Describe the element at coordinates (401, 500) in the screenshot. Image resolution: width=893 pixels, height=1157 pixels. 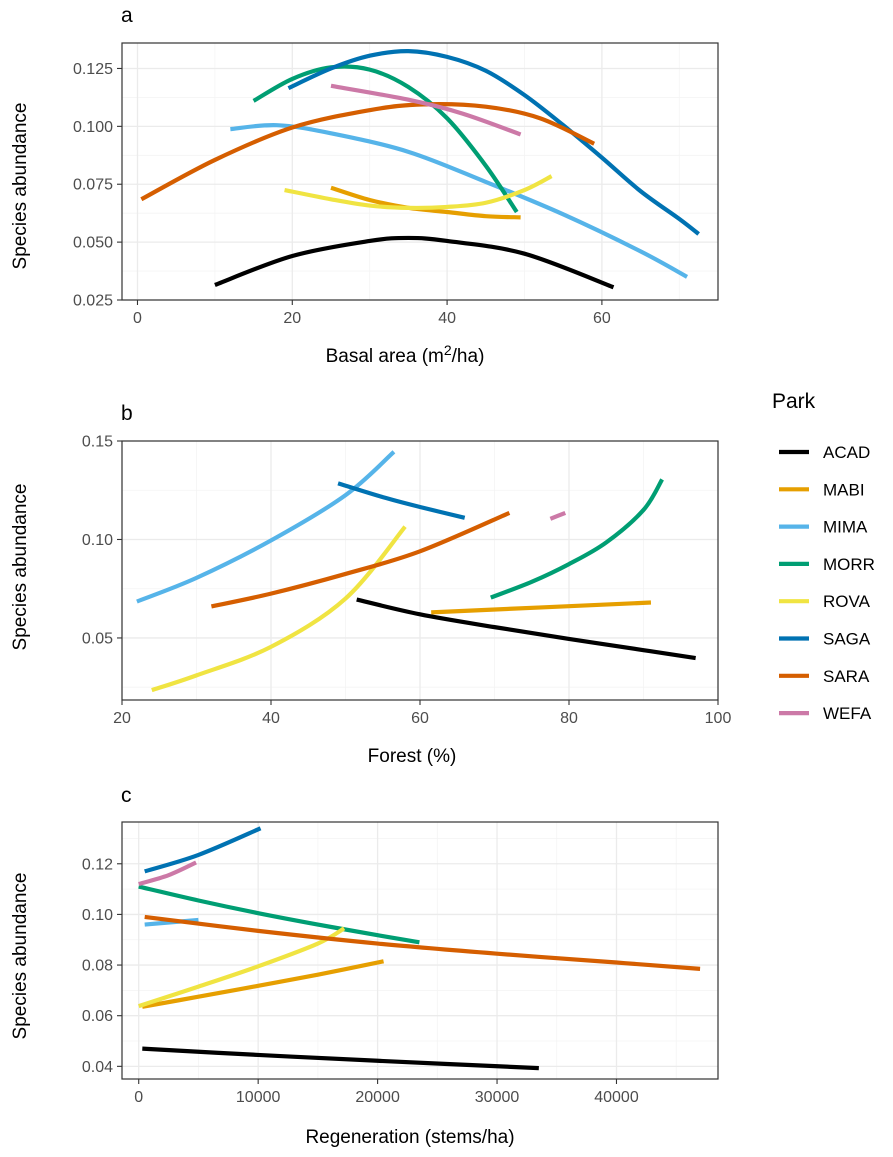
I see `panel-b-line-saga` at that location.